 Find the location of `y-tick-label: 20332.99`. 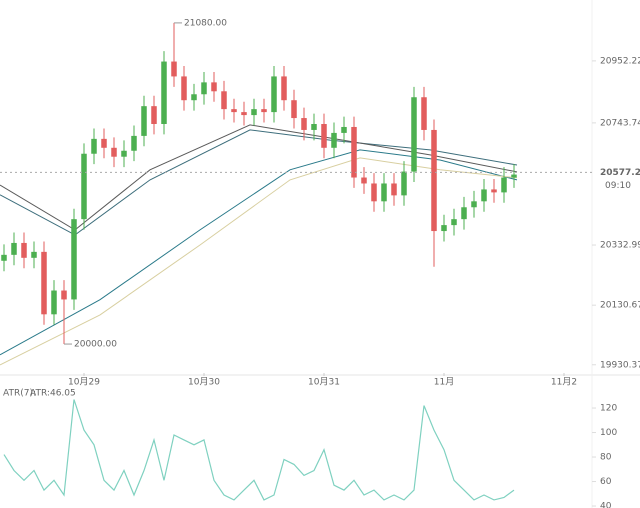

y-tick-label: 20332.99 is located at coordinates (620, 246).